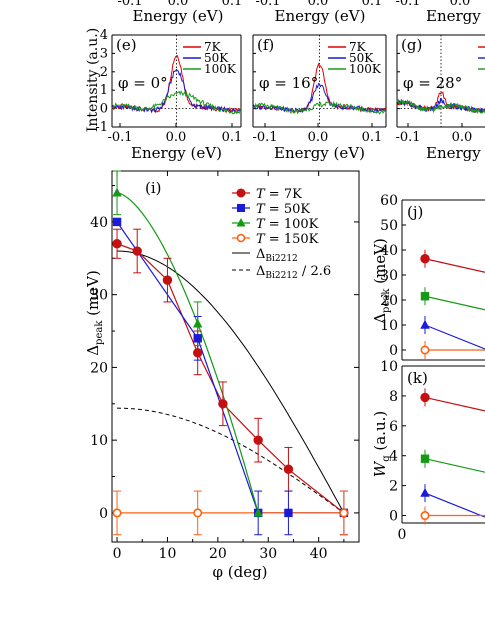 The width and height of the screenshot is (485, 627). Describe the element at coordinates (432, 83) in the screenshot. I see `angle-annotation: φ = 28°` at that location.